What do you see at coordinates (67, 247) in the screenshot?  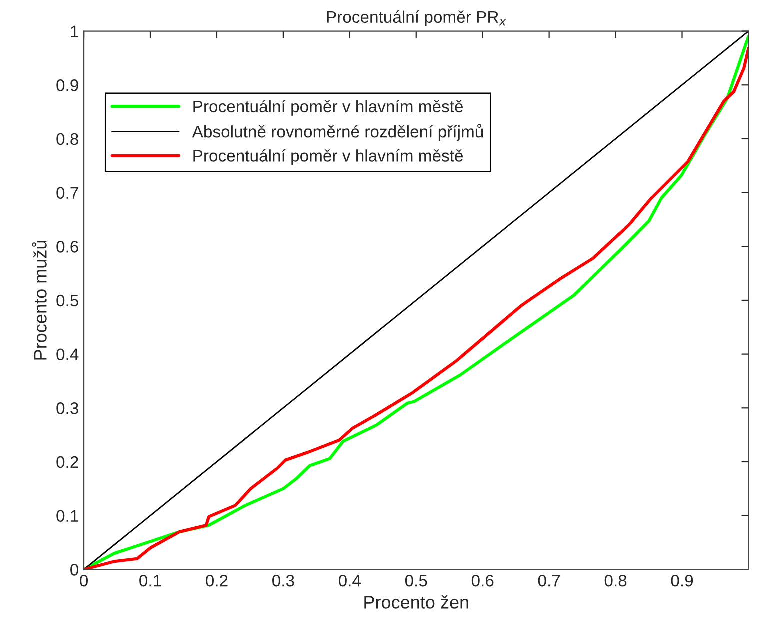 I see `y-tick-label: 0.6` at bounding box center [67, 247].